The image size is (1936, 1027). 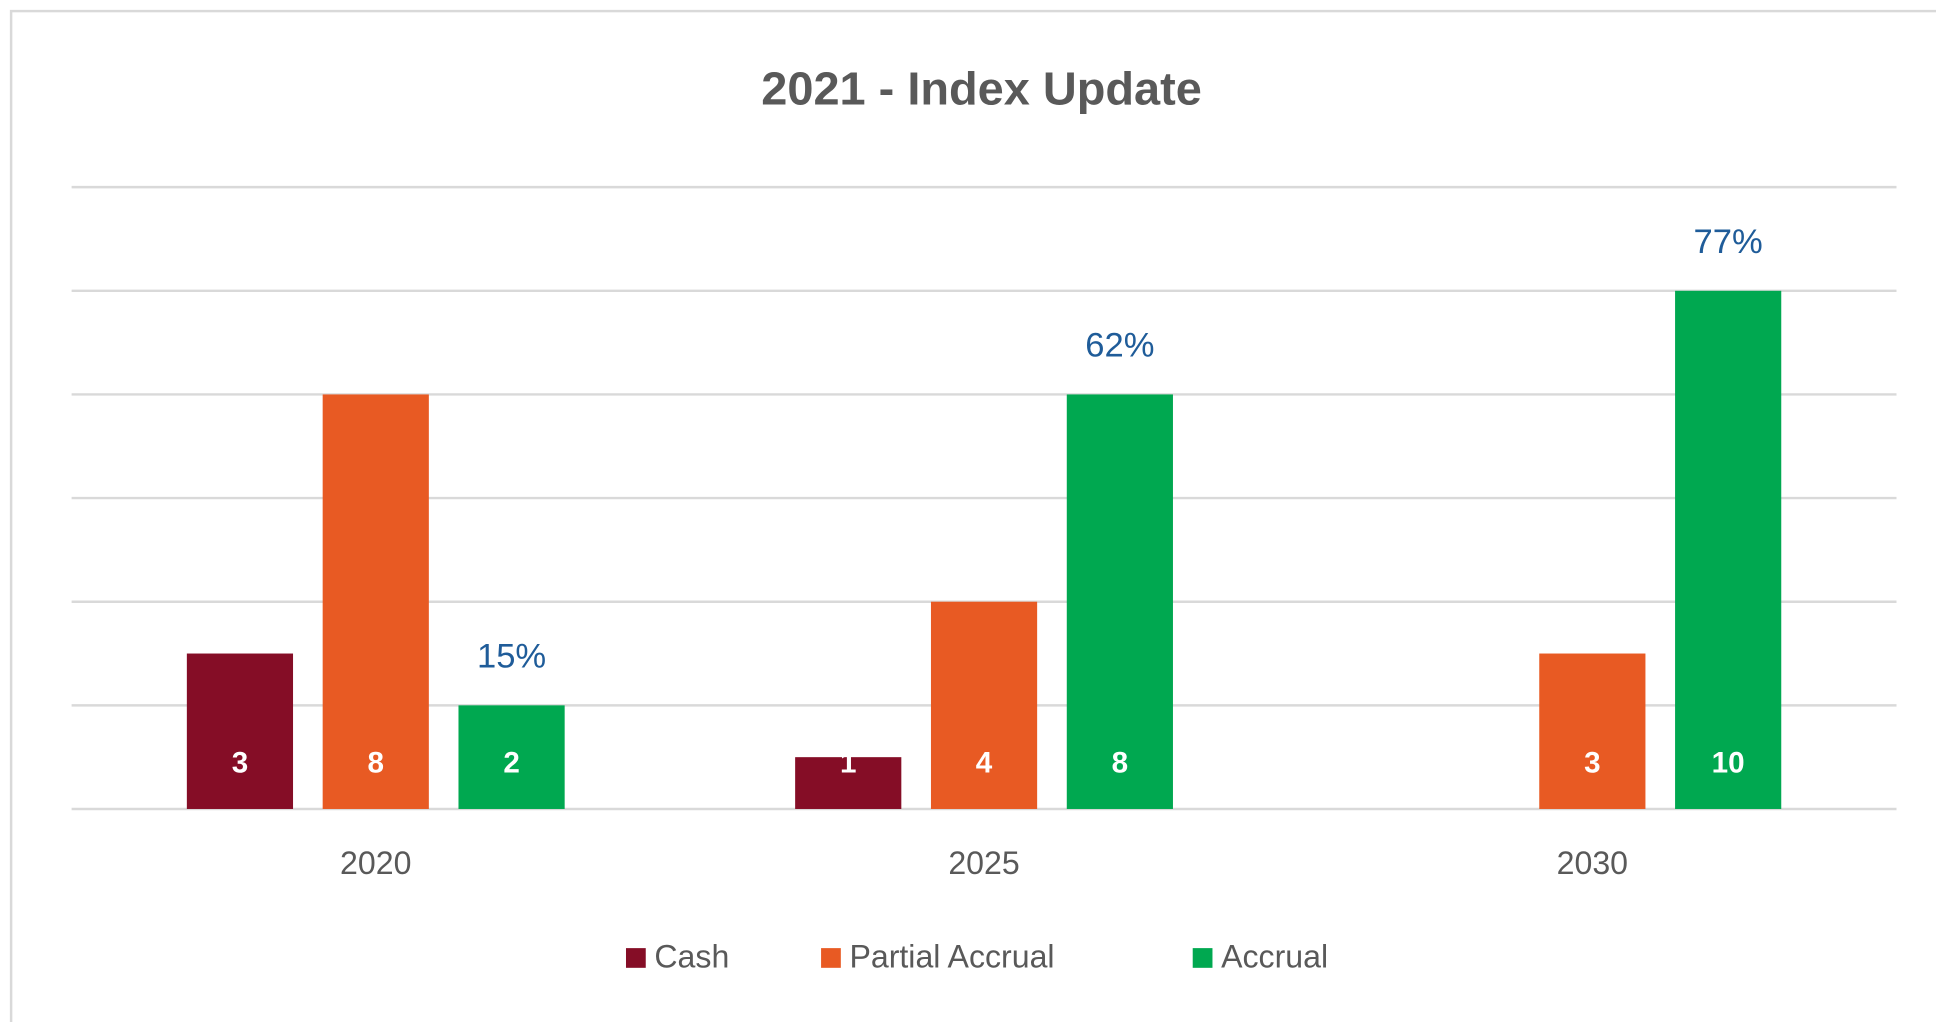 What do you see at coordinates (951, 957) in the screenshot?
I see `legend-label: Partial Accrual` at bounding box center [951, 957].